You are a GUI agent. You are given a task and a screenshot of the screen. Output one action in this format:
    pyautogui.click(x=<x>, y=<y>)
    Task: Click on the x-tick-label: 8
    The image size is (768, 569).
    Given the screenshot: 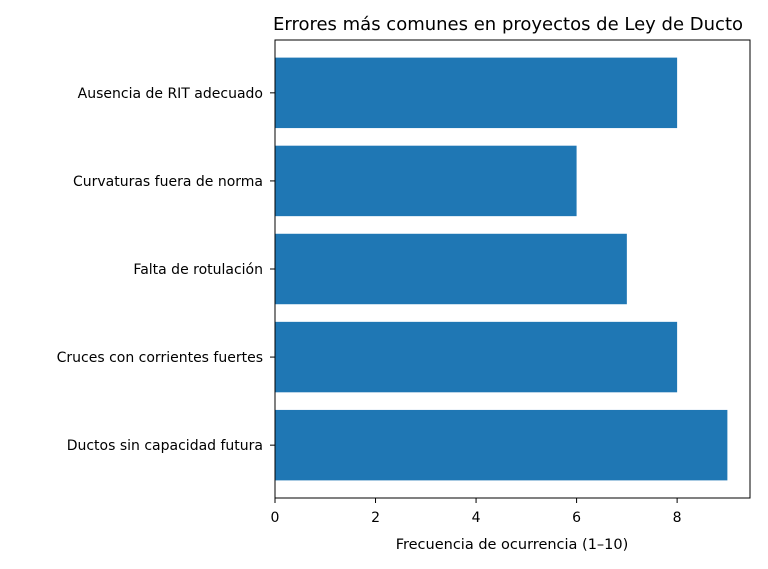 What is the action you would take?
    pyautogui.click(x=677, y=518)
    